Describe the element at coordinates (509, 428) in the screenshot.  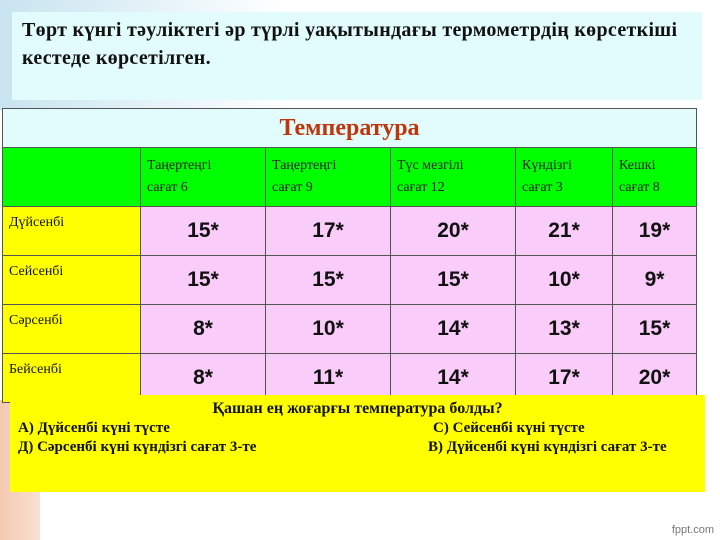
I see `answer-c: С) Сейсенбі күні түсте` at that location.